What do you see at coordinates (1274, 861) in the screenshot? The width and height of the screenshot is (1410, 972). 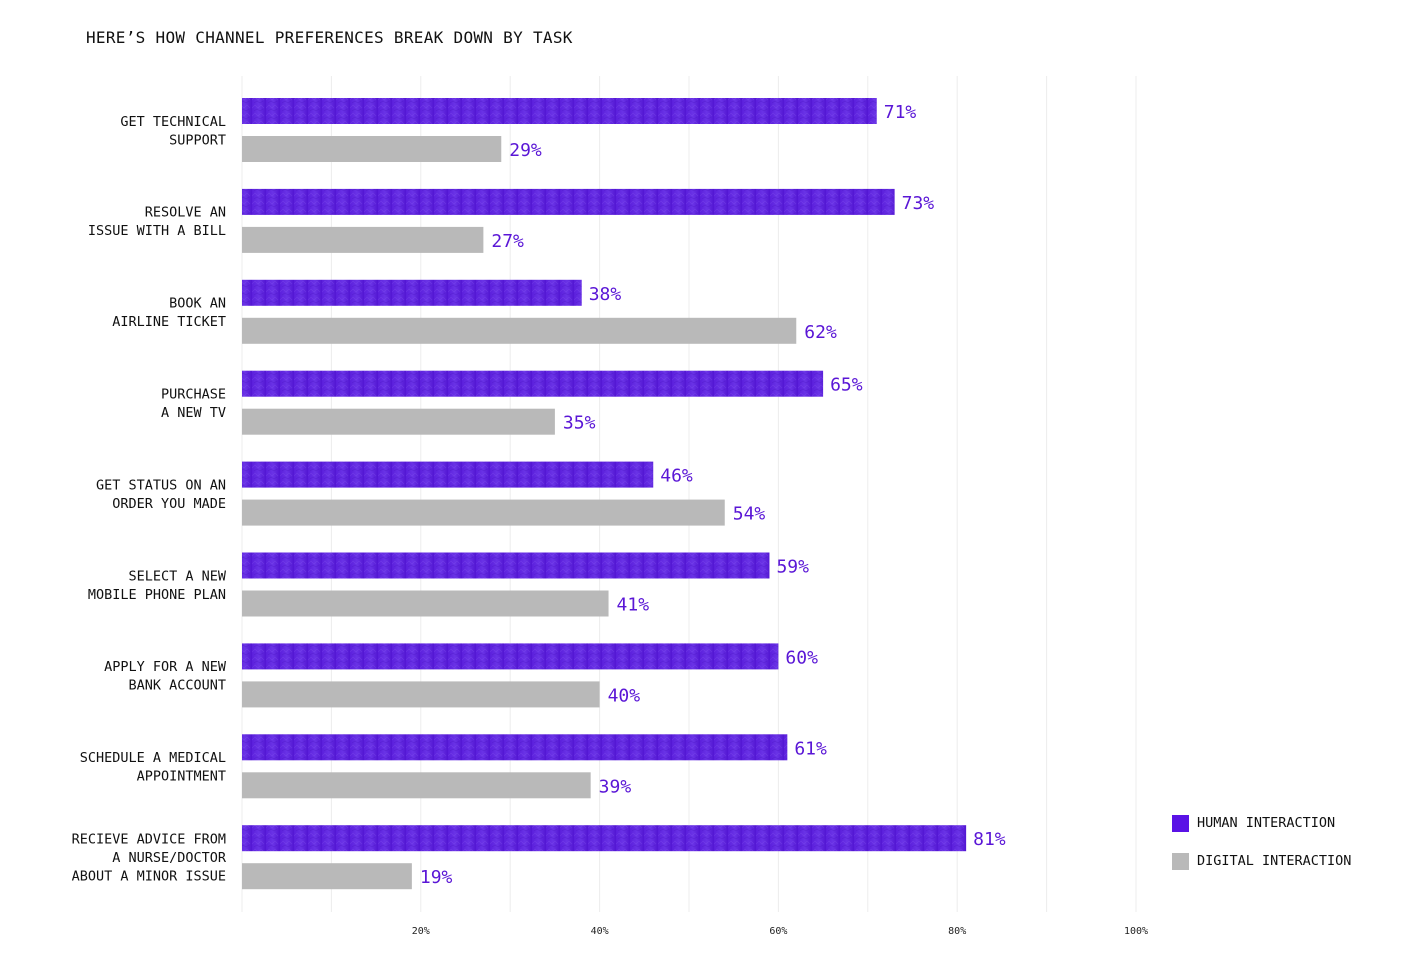 I see `legend-label-digital: DIGITAL INTERACTION` at bounding box center [1274, 861].